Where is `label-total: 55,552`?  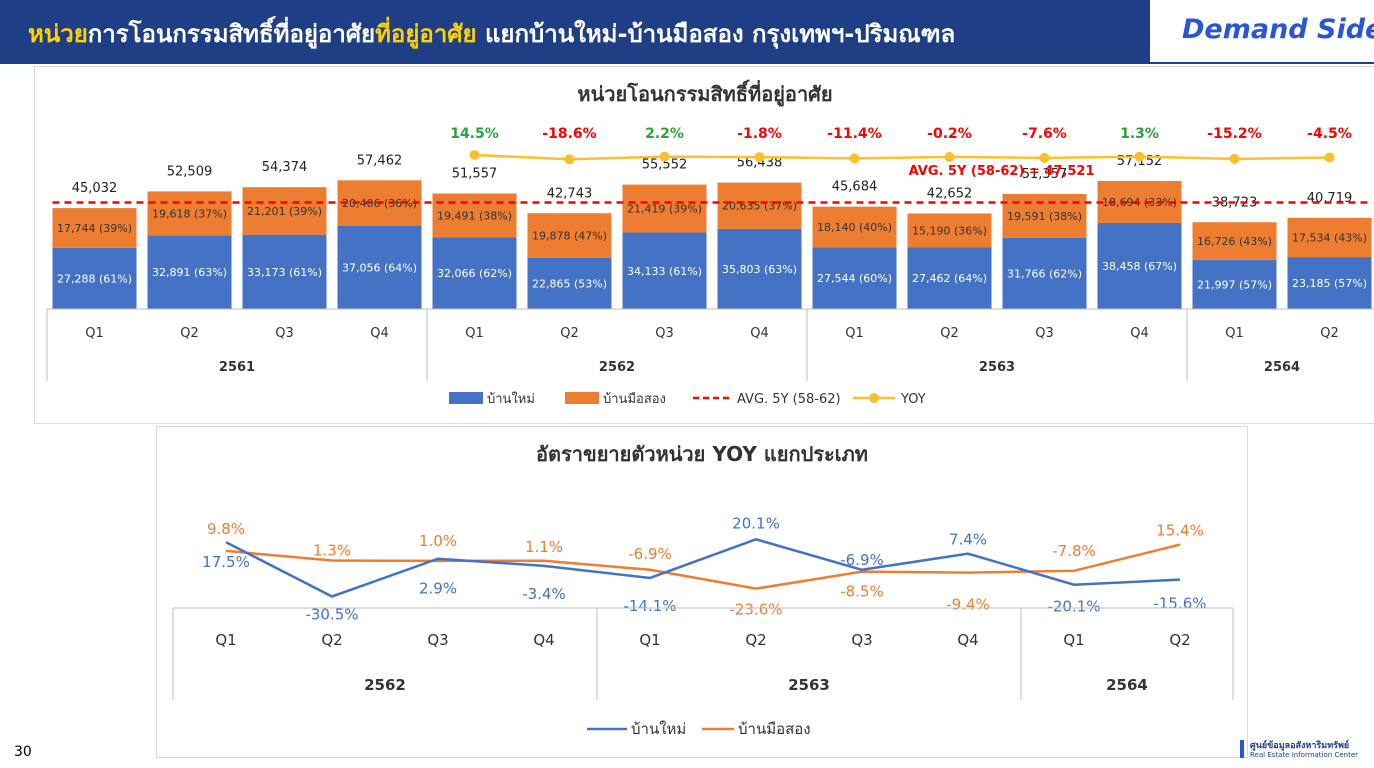 label-total: 55,552 is located at coordinates (665, 165).